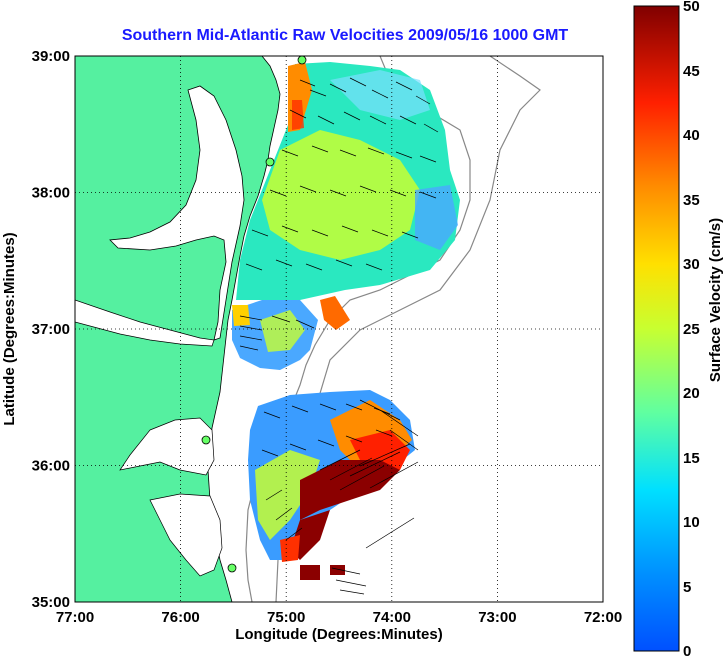 This screenshot has height=659, width=724. I want to click on x-axis-label: Longitude (Degrees:Minutes), so click(339, 634).